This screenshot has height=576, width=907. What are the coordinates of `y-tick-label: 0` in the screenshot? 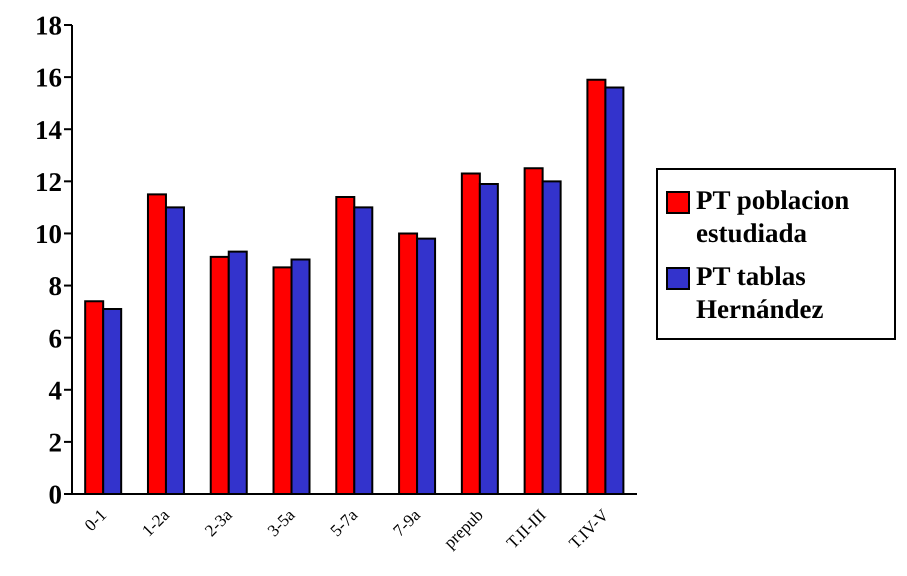 It's located at (55, 495).